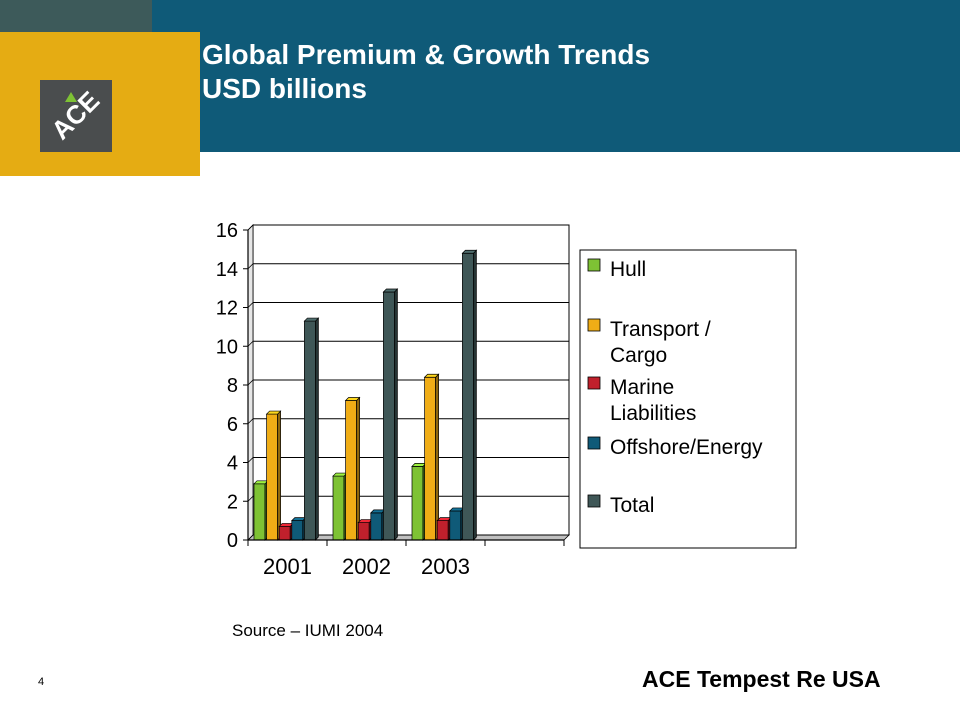 The image size is (960, 720). What do you see at coordinates (232, 541) in the screenshot?
I see `y-tick-label: 0` at bounding box center [232, 541].